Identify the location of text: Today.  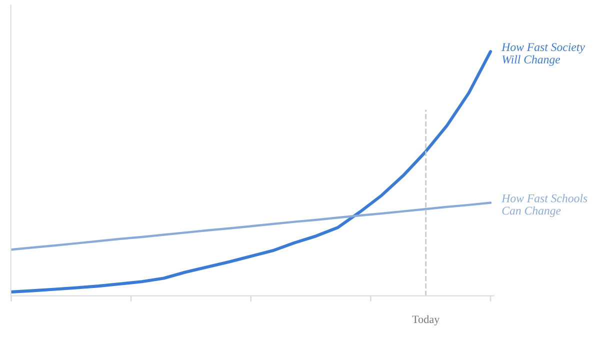
(426, 320).